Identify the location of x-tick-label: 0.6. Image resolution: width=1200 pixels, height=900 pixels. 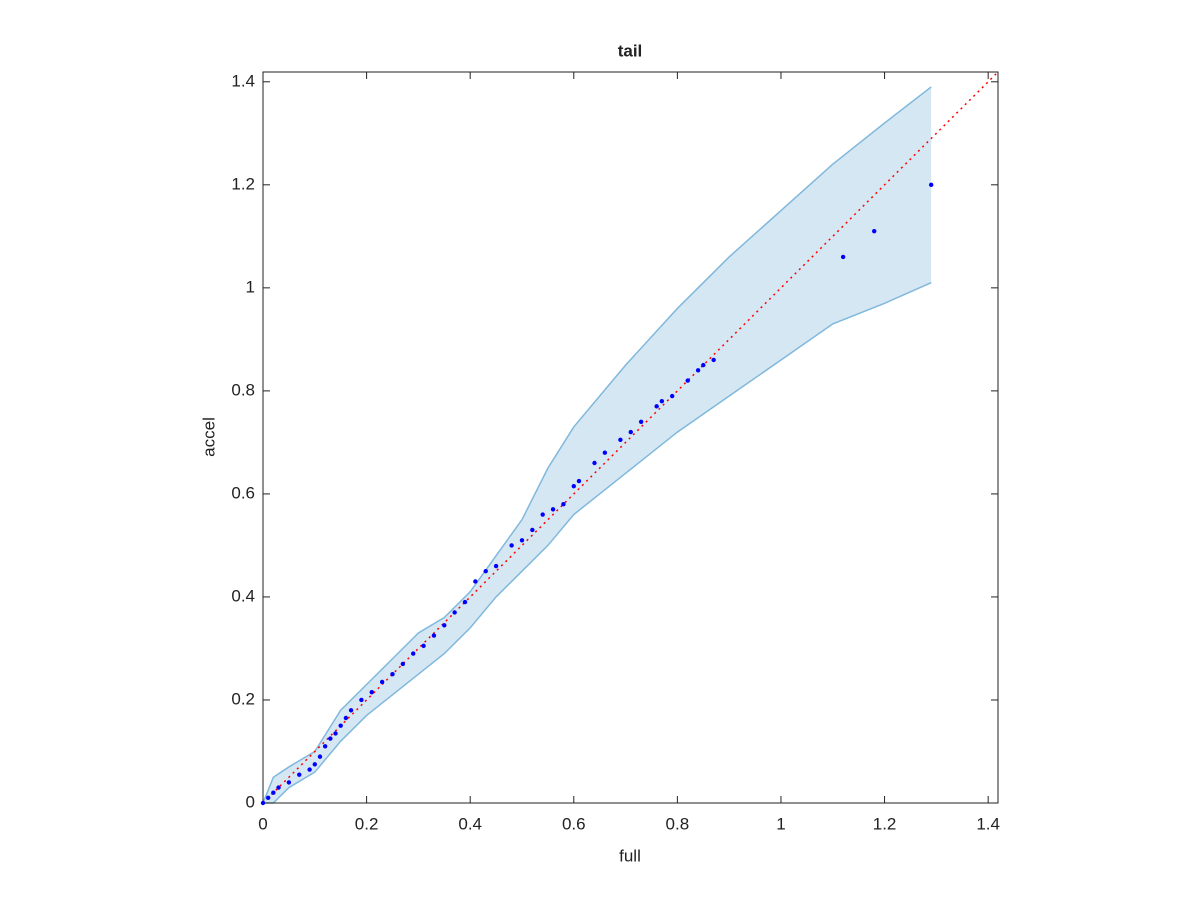
(574, 823).